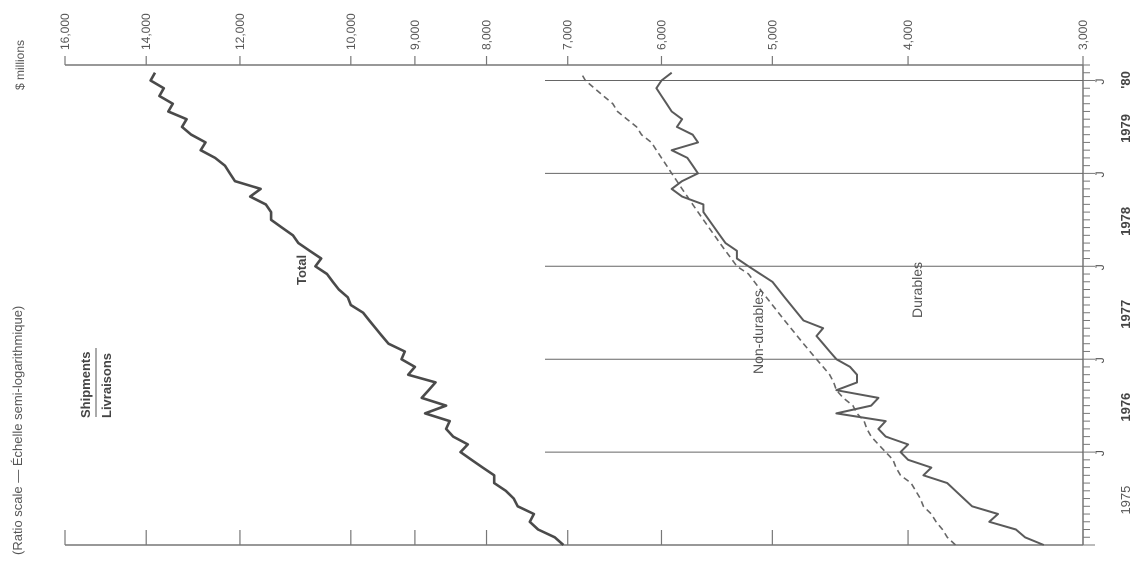 The image size is (1145, 563). What do you see at coordinates (661, 35) in the screenshot?
I see `value-tick-label-7: 6,000` at bounding box center [661, 35].